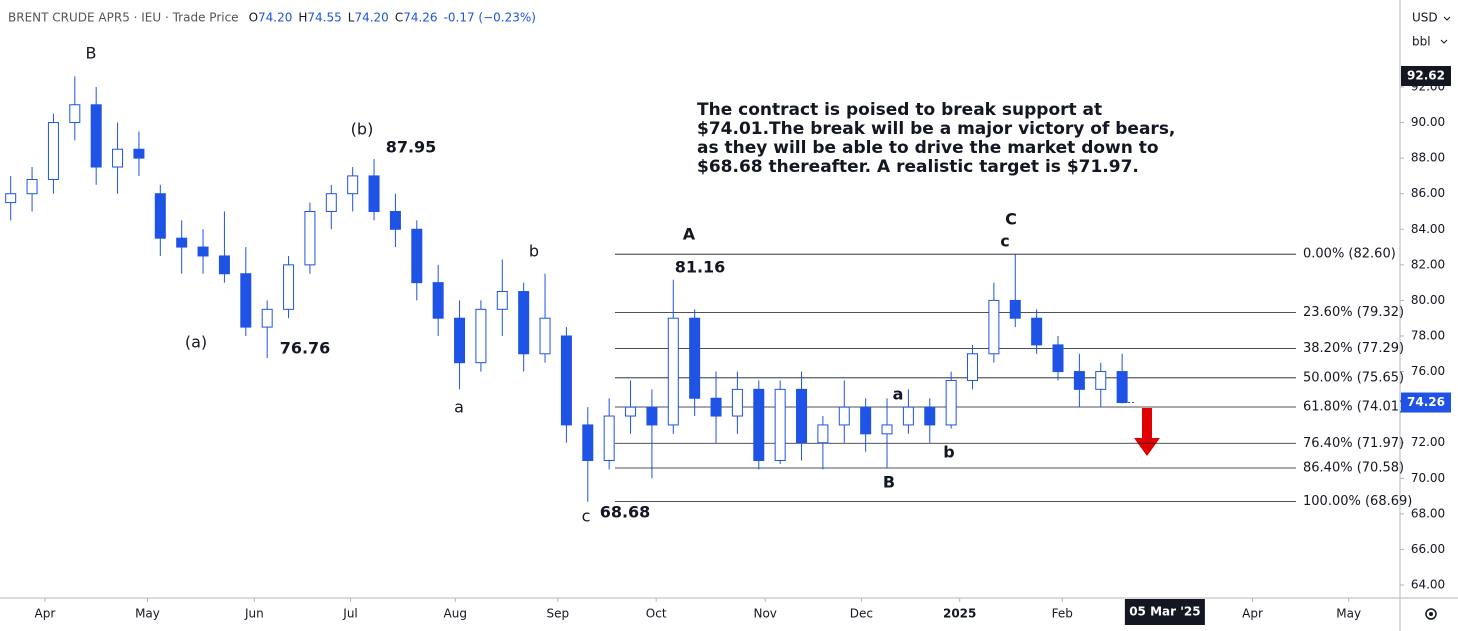 The height and width of the screenshot is (631, 1458). Describe the element at coordinates (196, 342) in the screenshot. I see `wave-label: (a)` at that location.